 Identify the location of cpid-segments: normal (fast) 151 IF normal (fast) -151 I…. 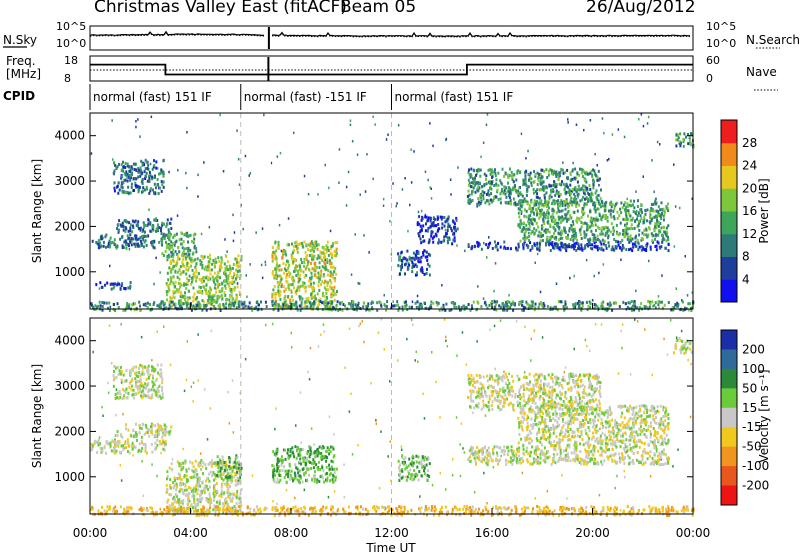
(301, 97).